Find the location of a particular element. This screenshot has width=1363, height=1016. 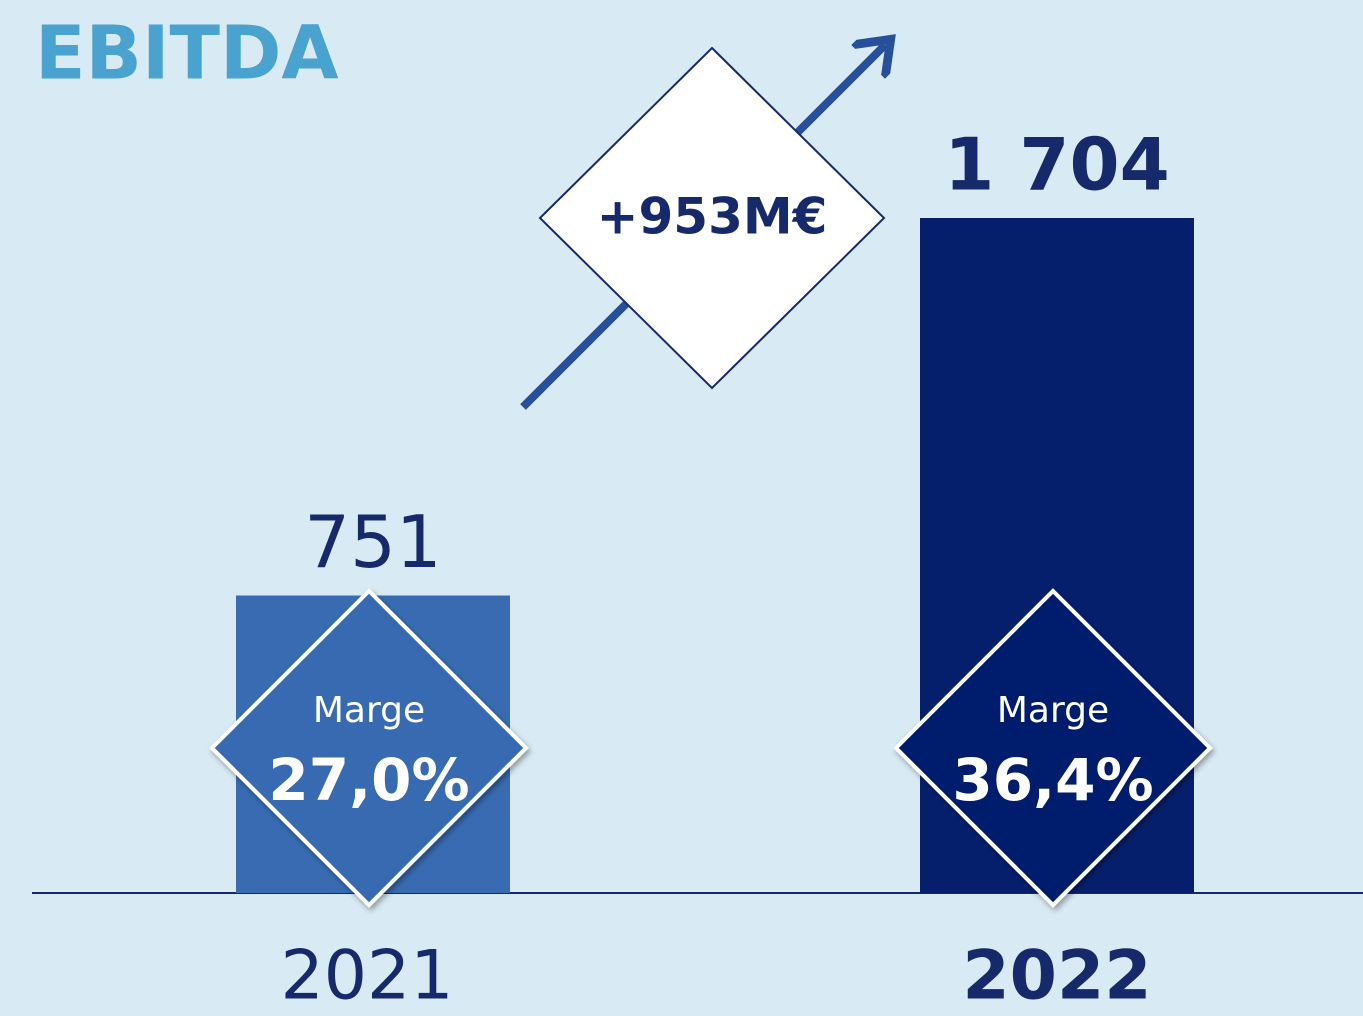

annotation-box is located at coordinates (712, 218).